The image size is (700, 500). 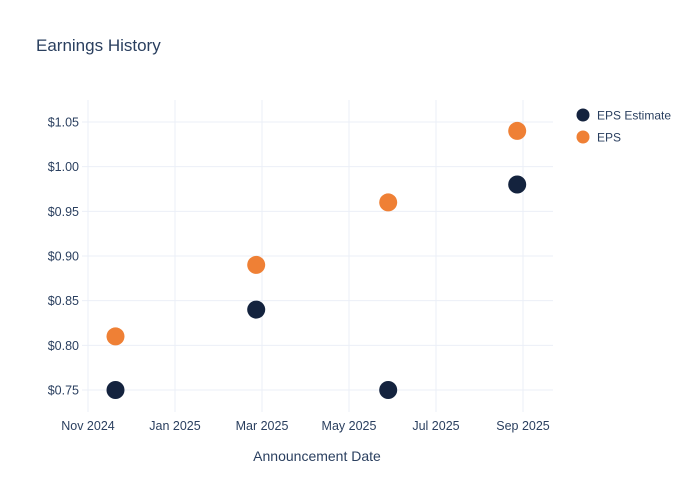 I want to click on y-tick-label: $0.85, so click(x=63, y=301).